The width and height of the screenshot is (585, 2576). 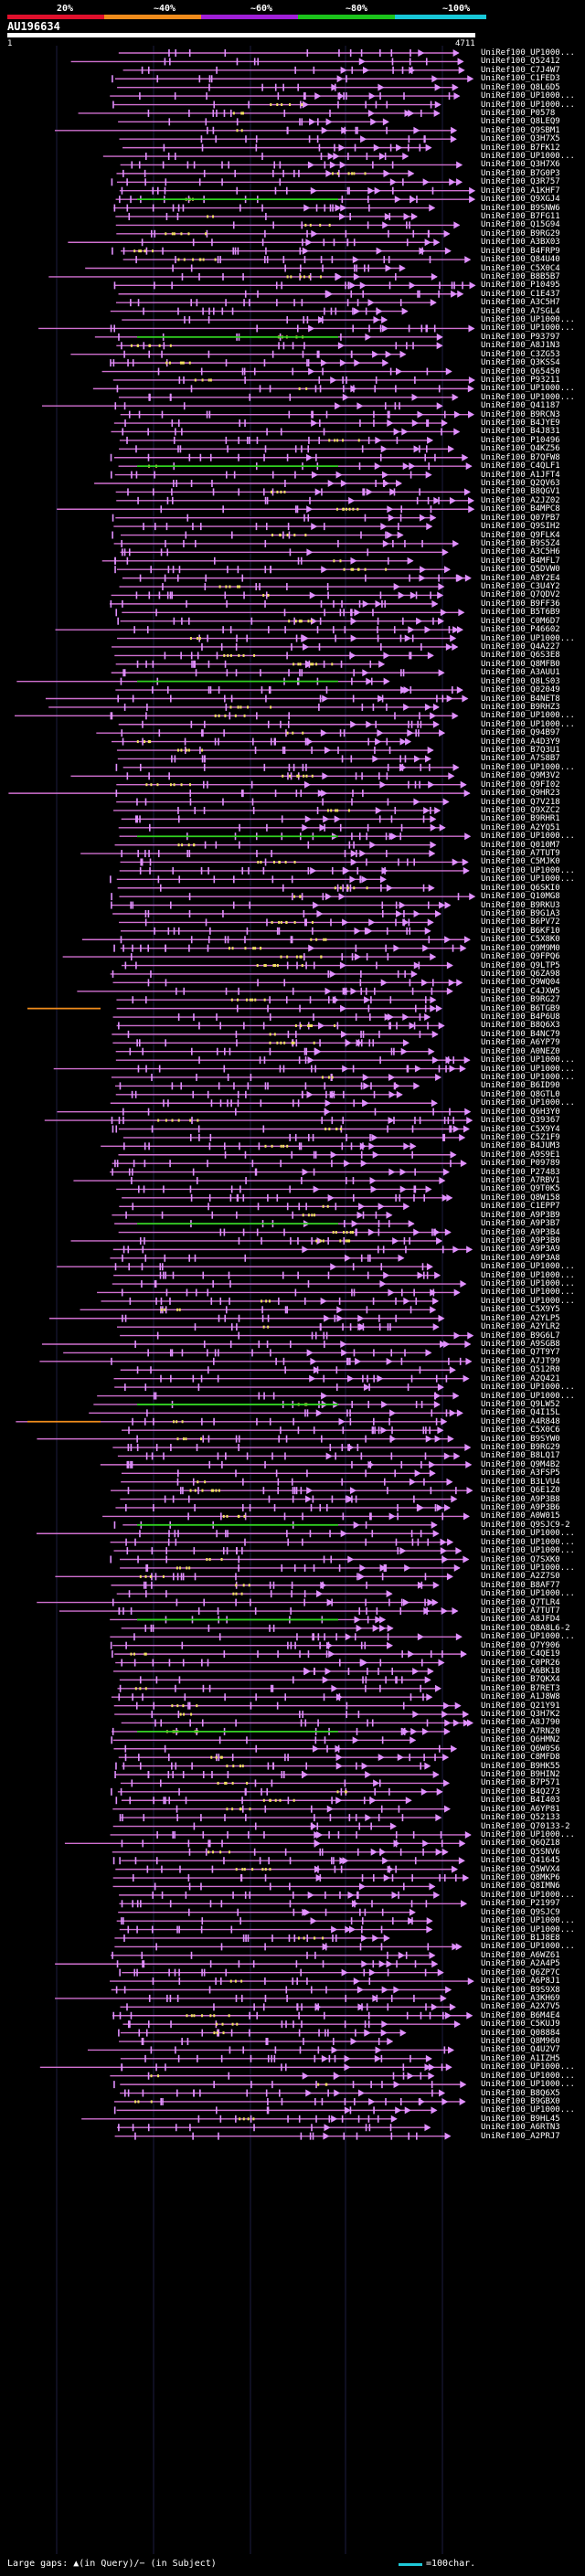 I want to click on hit-label: UniRef100_A2YLP5, so click(x=520, y=1318).